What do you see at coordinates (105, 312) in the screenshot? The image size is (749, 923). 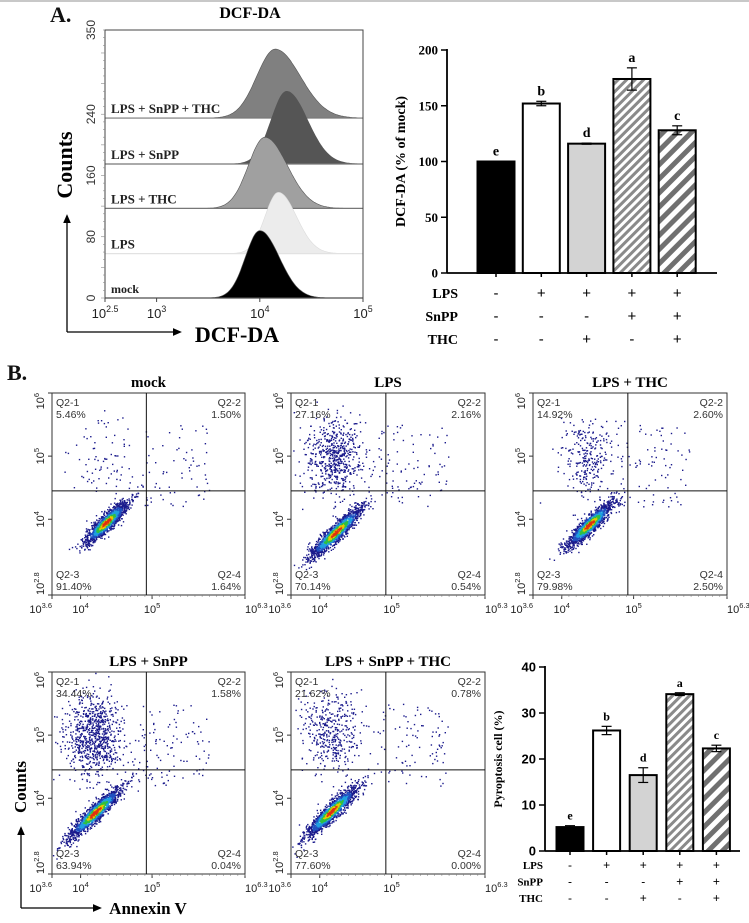 I see `histogram-x-tick-label: 102.5` at bounding box center [105, 312].